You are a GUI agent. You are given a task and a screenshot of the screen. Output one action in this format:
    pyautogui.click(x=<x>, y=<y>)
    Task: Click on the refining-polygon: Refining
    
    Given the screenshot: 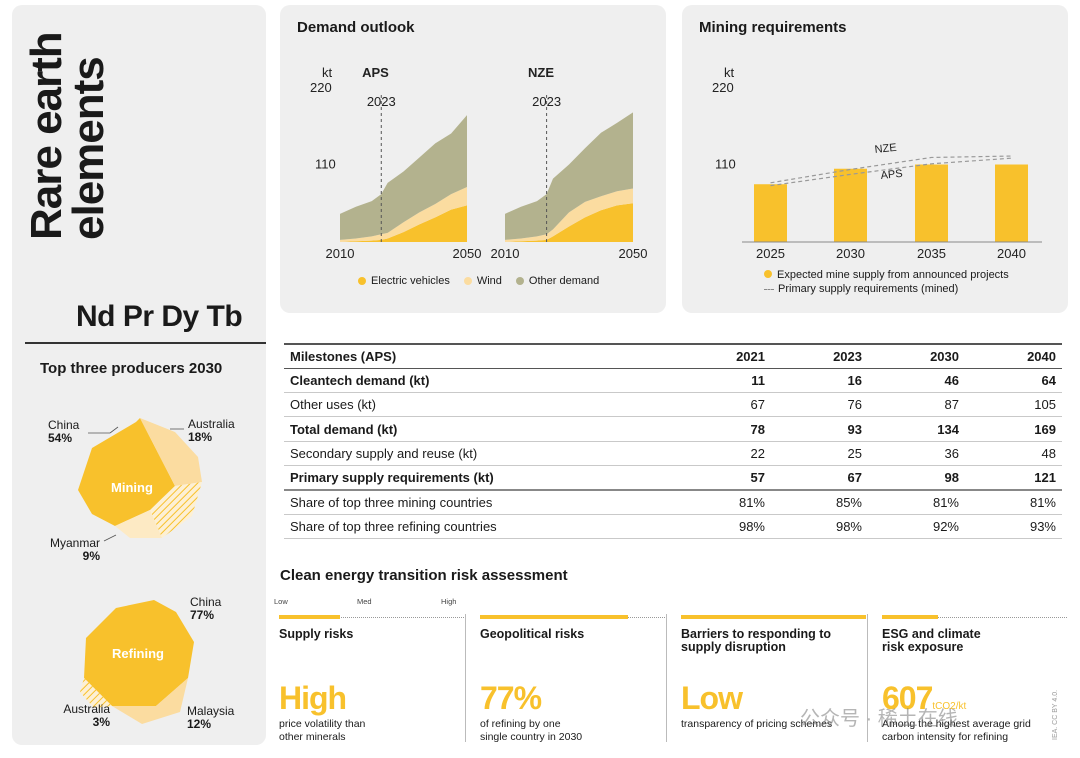 What is the action you would take?
    pyautogui.click(x=137, y=662)
    